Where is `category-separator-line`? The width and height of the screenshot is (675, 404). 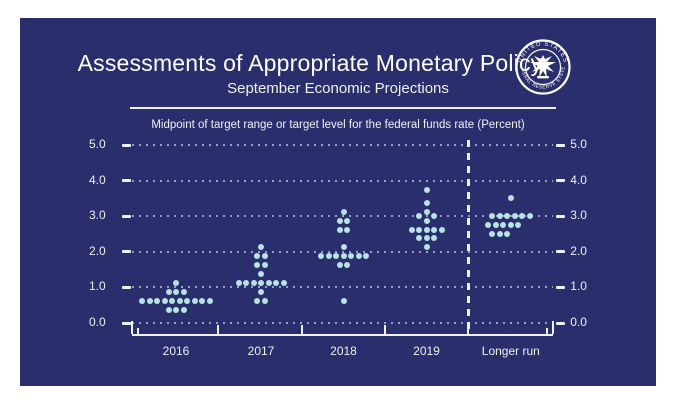 category-separator-line is located at coordinates (468, 236).